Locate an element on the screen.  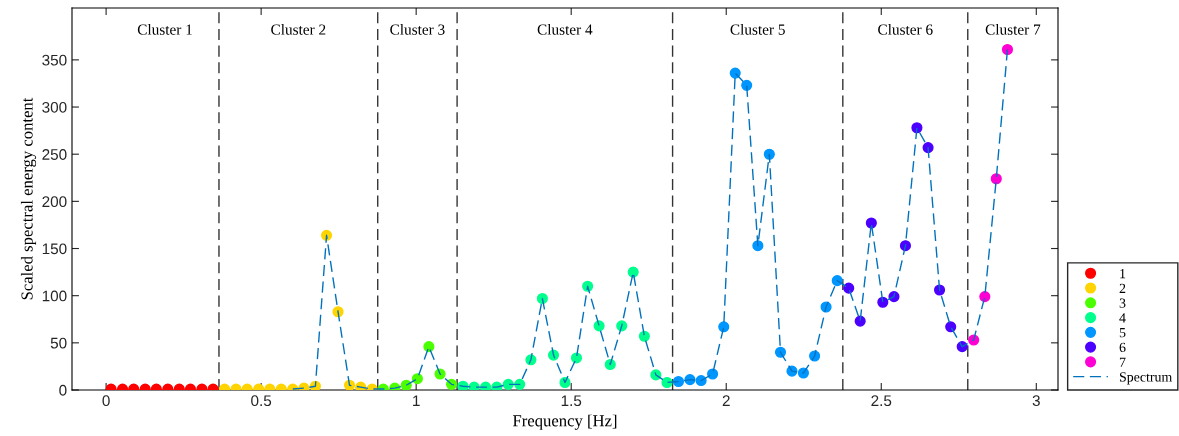
y-axis-title: Scaled spectral energy content is located at coordinates (28, 198).